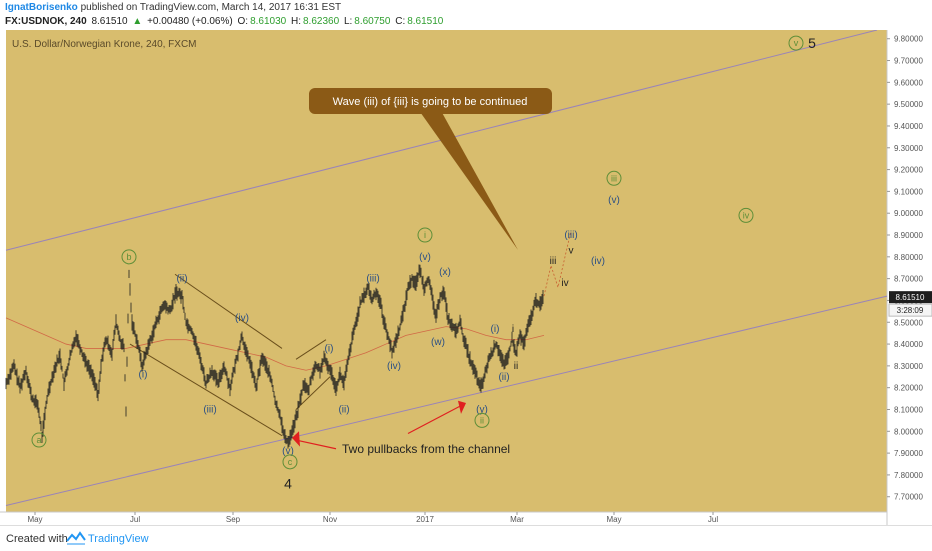 The height and width of the screenshot is (551, 932). I want to click on x-tick-label: Sep, so click(233, 519).